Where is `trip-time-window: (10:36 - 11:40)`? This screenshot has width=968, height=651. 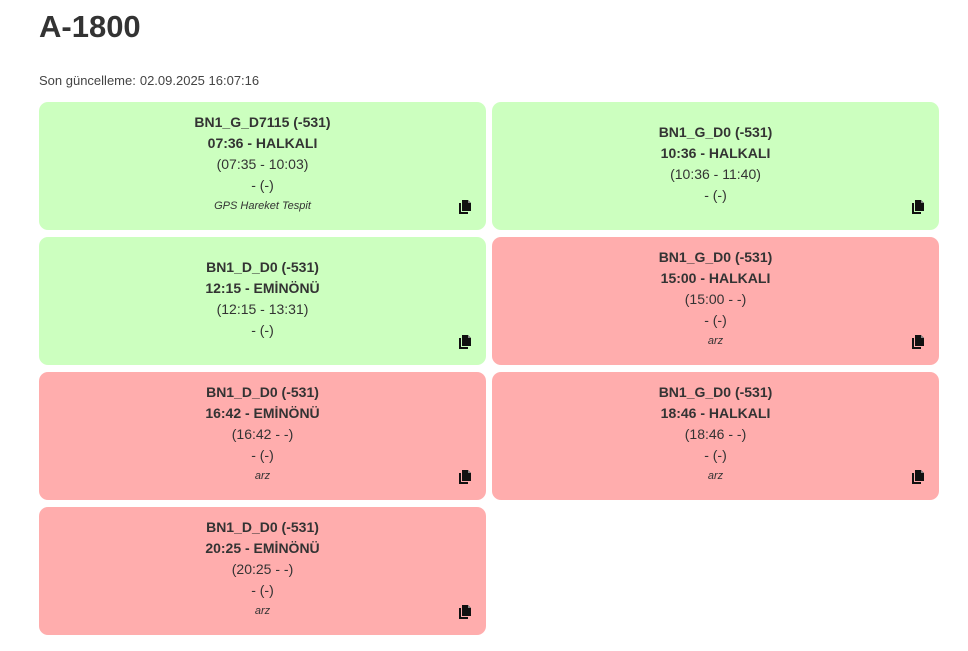 trip-time-window: (10:36 - 11:40) is located at coordinates (715, 174).